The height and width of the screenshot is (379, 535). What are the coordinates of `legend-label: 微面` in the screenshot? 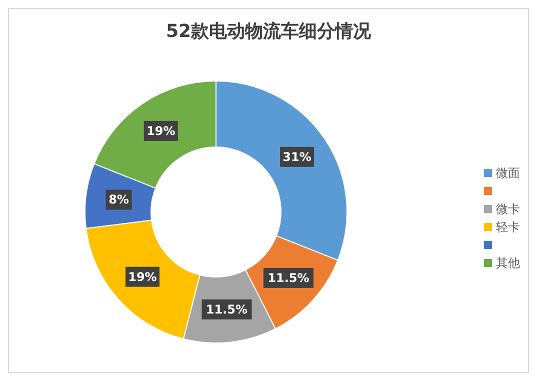 It's located at (508, 173).